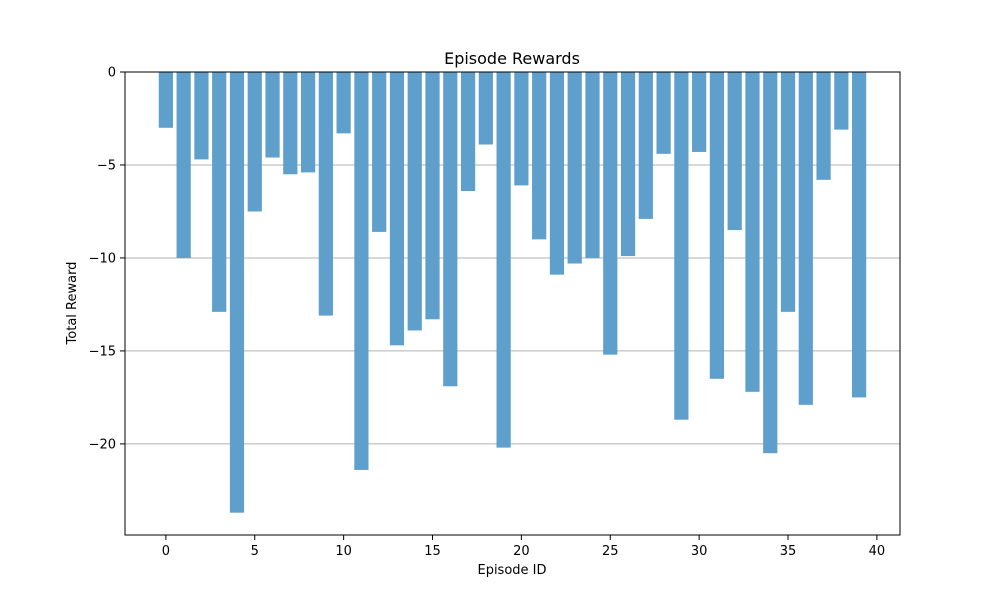  Describe the element at coordinates (521, 551) in the screenshot. I see `x-tick-label: 20` at that location.